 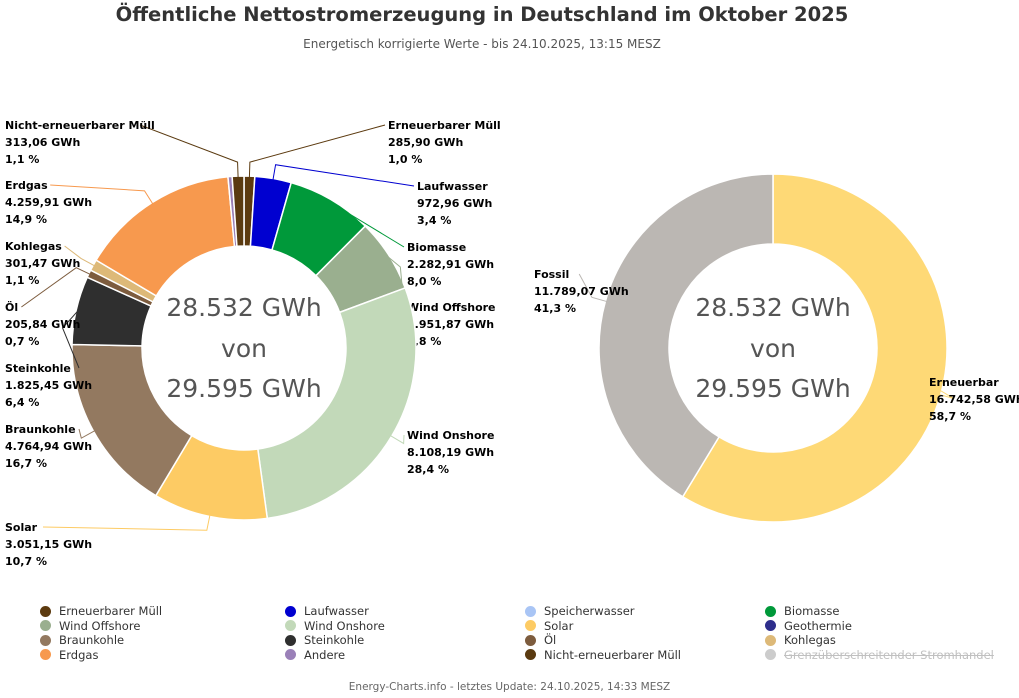 What do you see at coordinates (111, 611) in the screenshot?
I see `legend-label: Erneuerbarer Müll` at bounding box center [111, 611].